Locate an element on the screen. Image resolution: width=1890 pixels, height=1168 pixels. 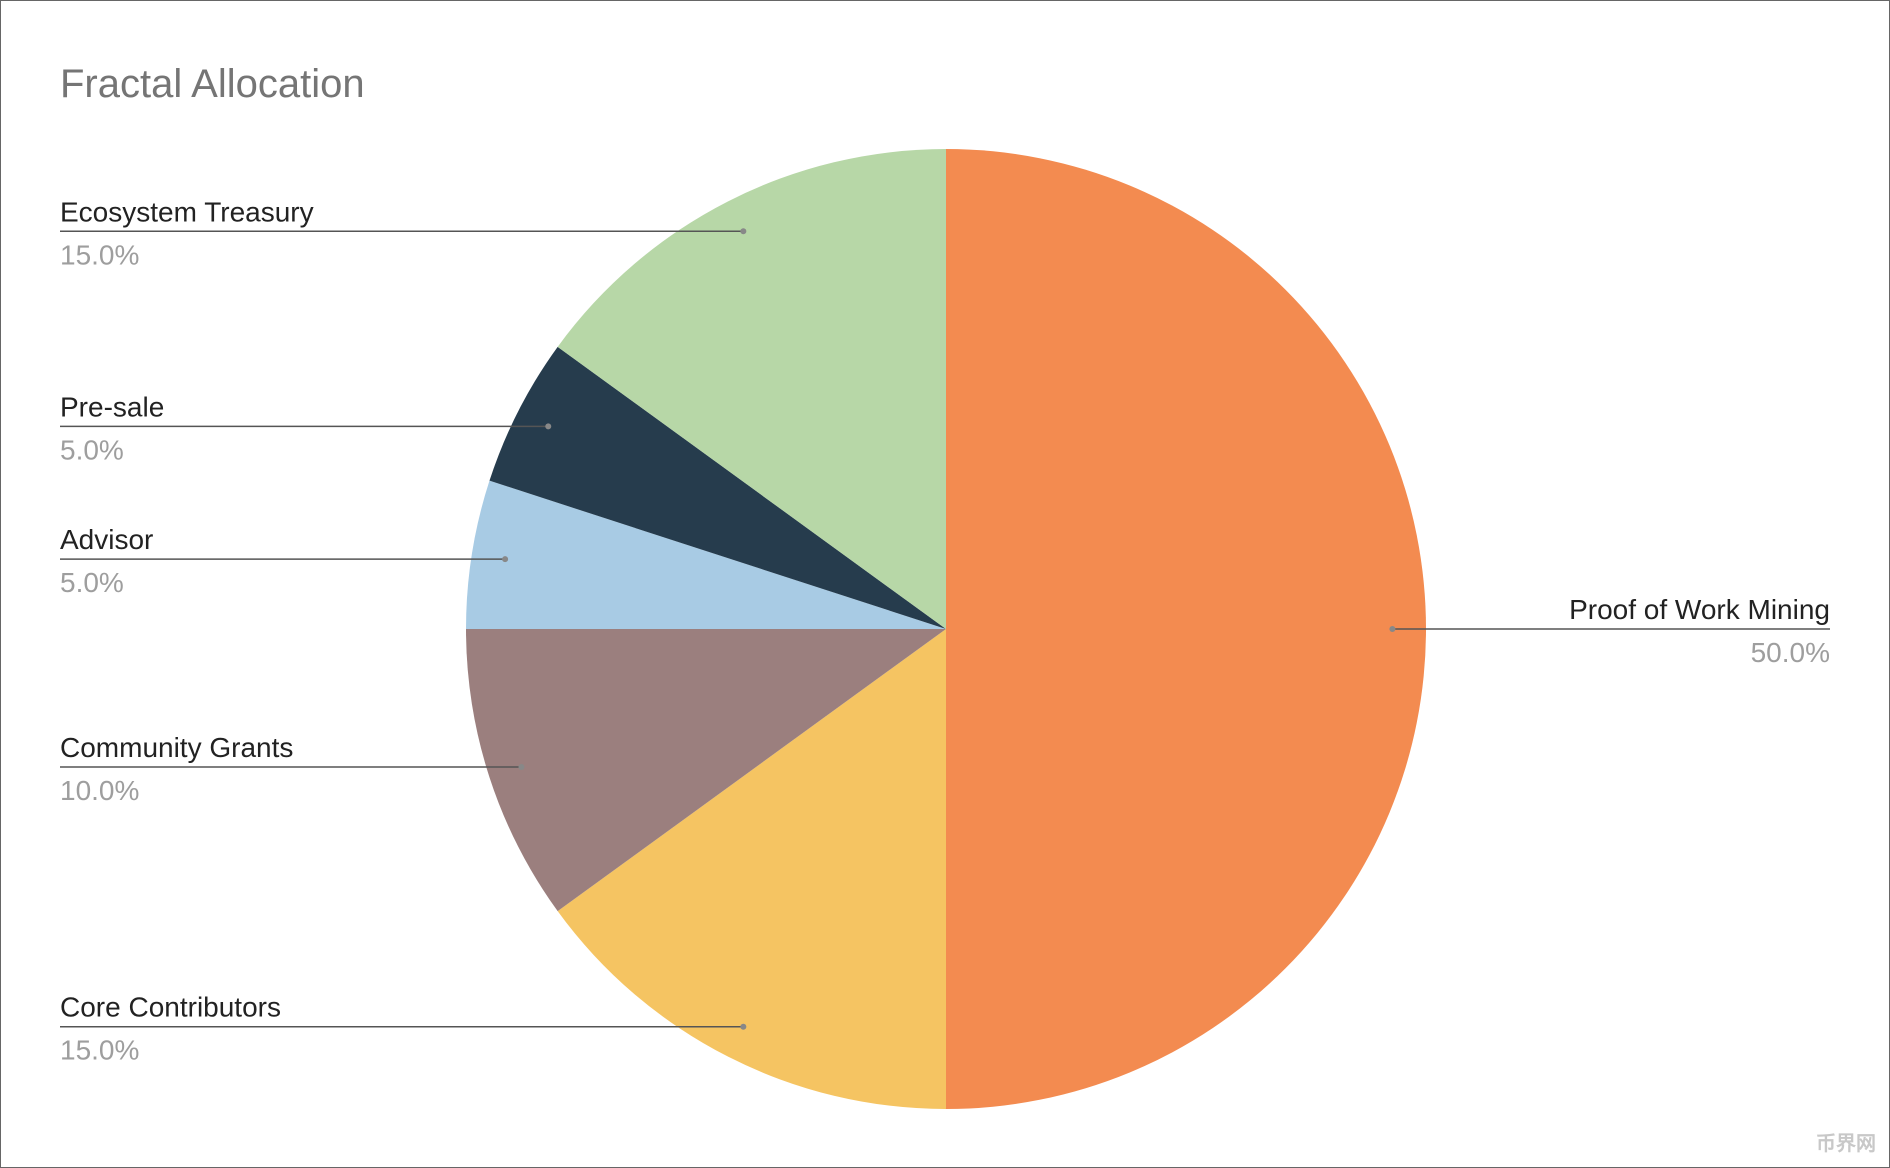
slice-value-label: 50.0% is located at coordinates (1790, 652).